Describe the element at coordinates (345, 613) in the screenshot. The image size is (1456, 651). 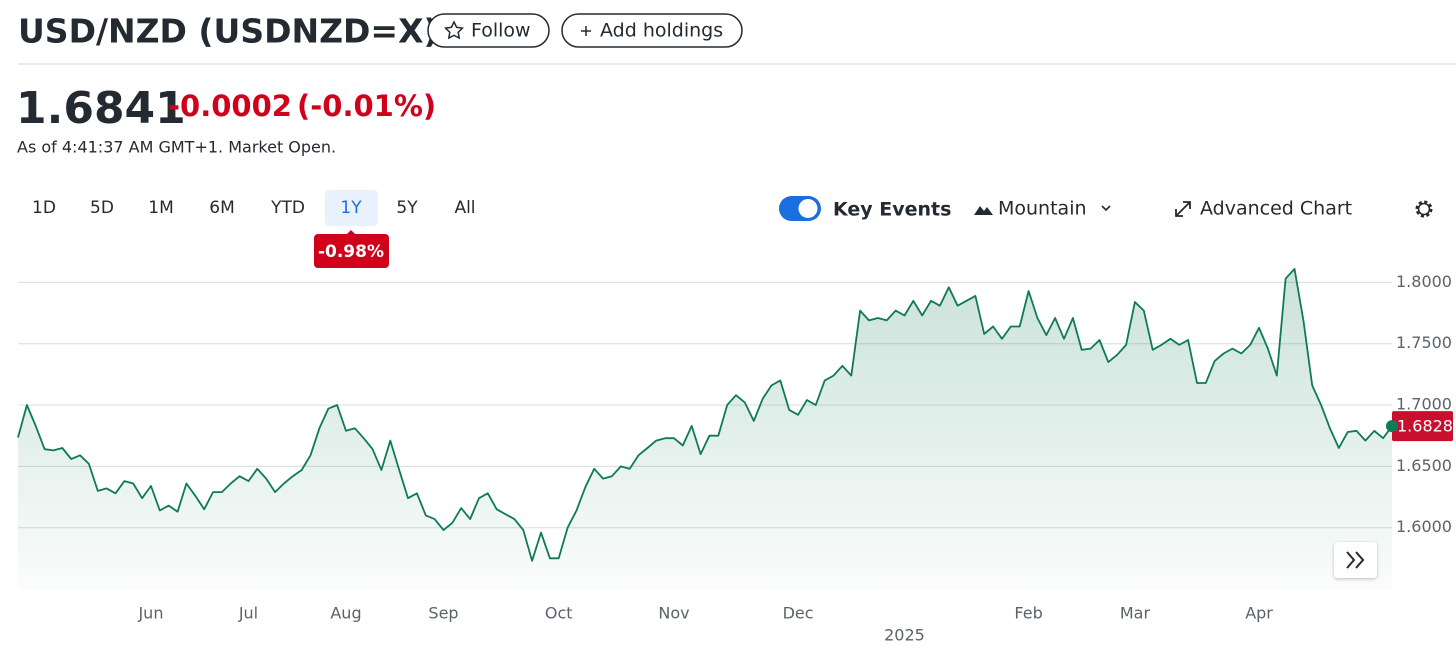
I see `x-tick-label: Aug` at that location.